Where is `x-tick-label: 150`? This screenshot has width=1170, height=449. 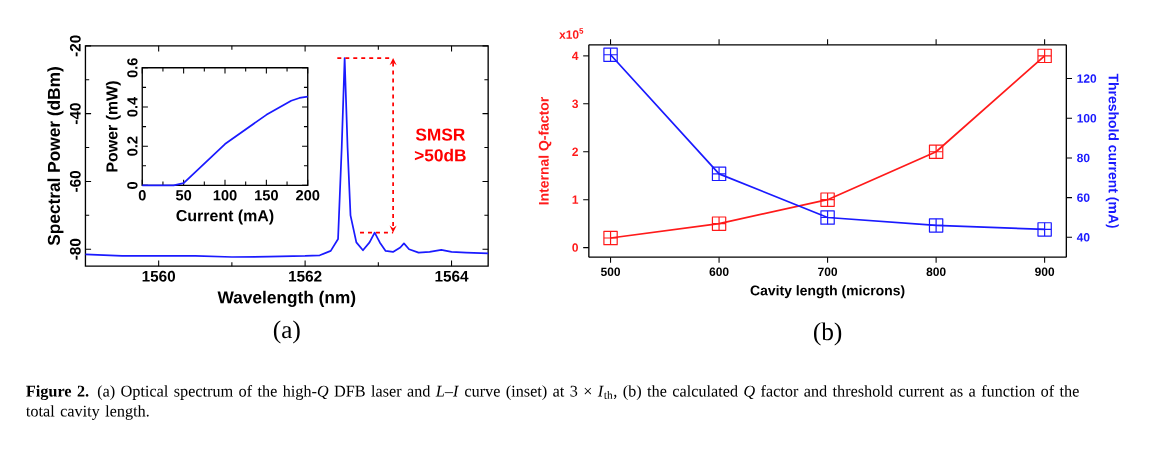
x-tick-label: 150 is located at coordinates (266, 195).